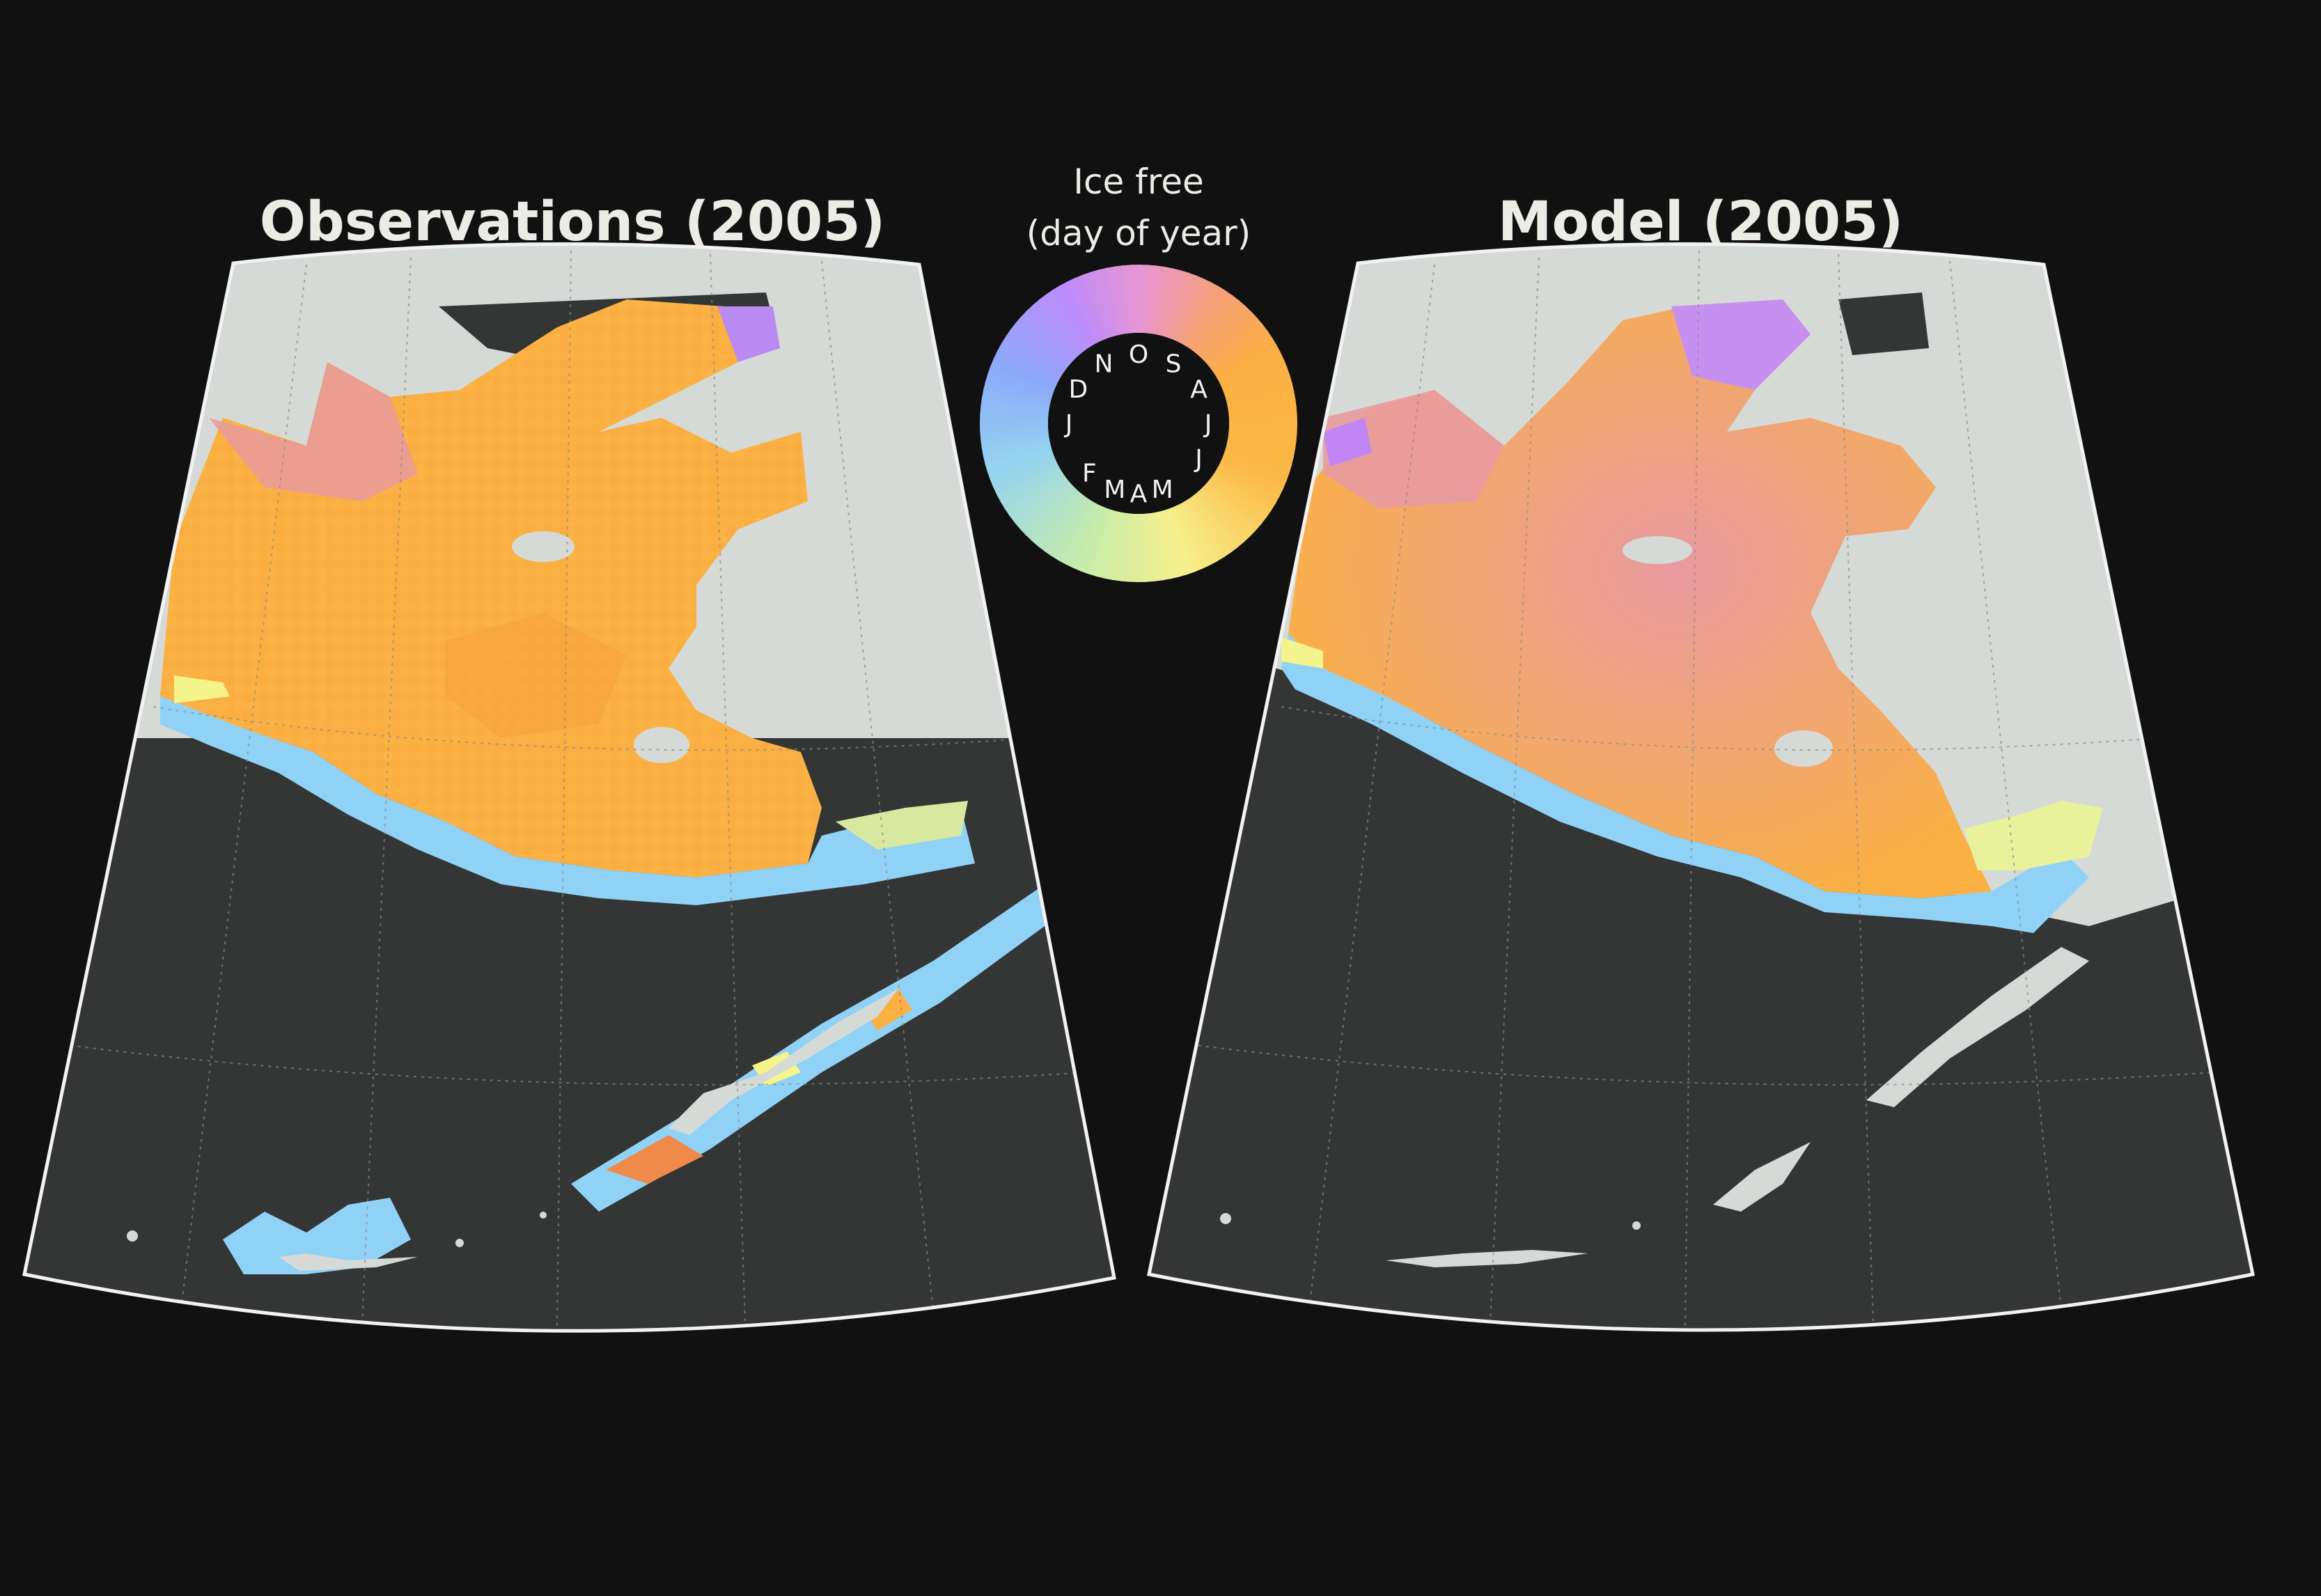  Describe the element at coordinates (1162, 490) in the screenshot. I see `month-label: M` at that location.